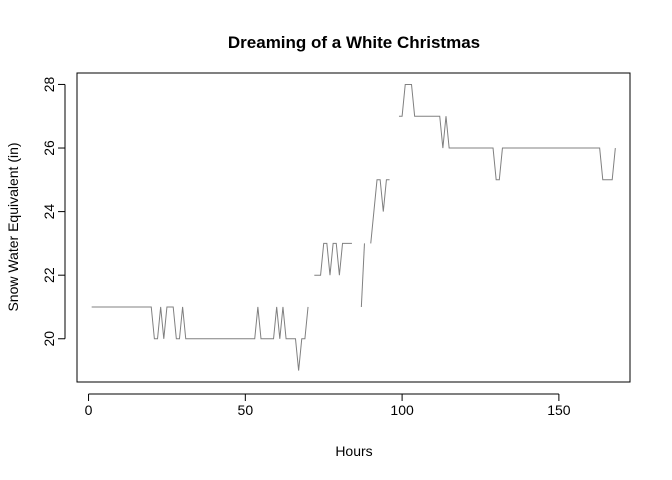 The width and height of the screenshot is (672, 480). Describe the element at coordinates (49, 148) in the screenshot. I see `y-tick-label: 26` at that location.